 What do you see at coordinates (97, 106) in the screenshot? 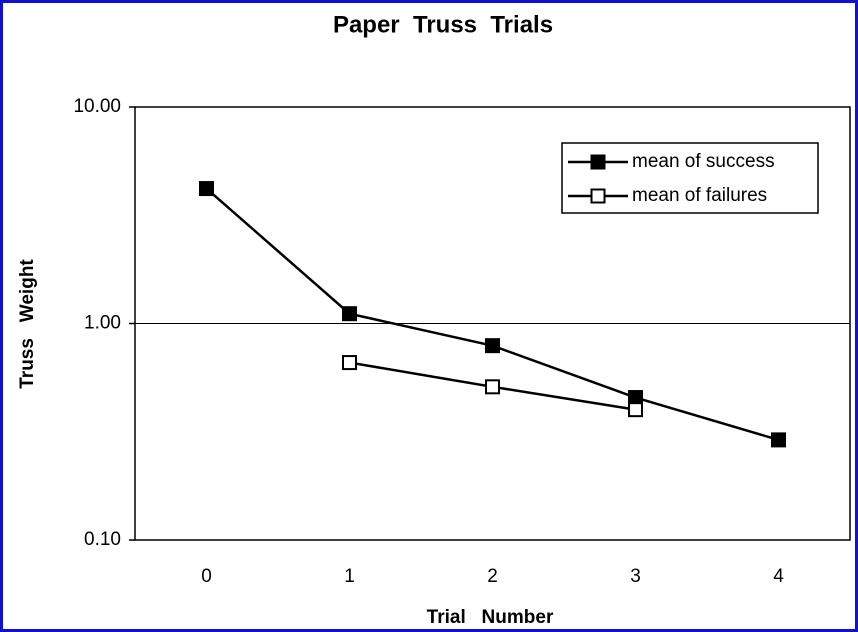
I see `y-tick-label: 10.00` at bounding box center [97, 106].